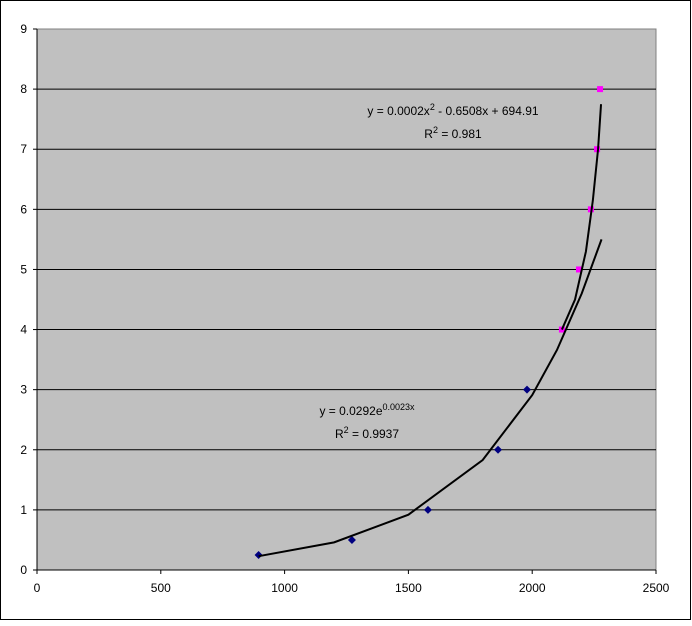 The height and width of the screenshot is (626, 692). I want to click on x-tick-label: 2500, so click(656, 588).